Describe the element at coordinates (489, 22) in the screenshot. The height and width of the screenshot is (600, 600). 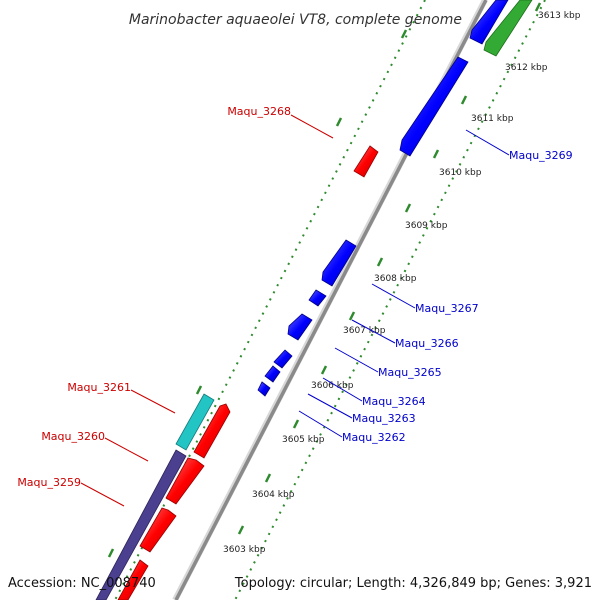
I see `gene-maqu-3269-upstream` at that location.